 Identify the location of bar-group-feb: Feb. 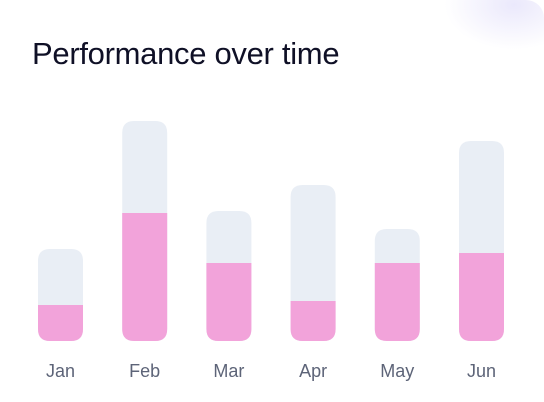
(144, 251).